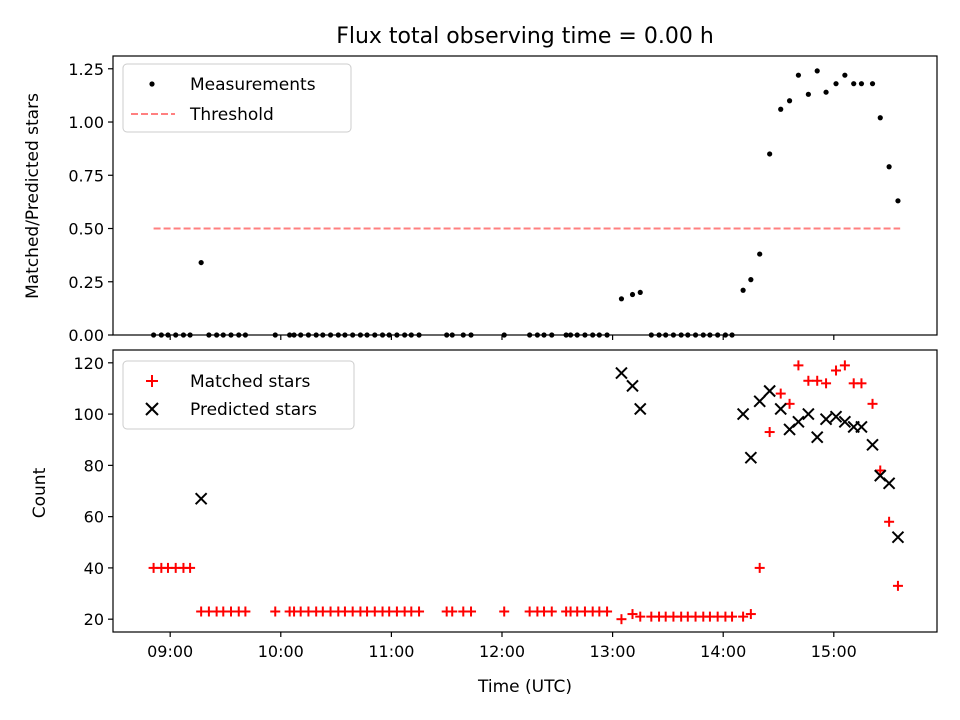  What do you see at coordinates (88, 414) in the screenshot?
I see `bottom-ytick-label: 100` at bounding box center [88, 414].